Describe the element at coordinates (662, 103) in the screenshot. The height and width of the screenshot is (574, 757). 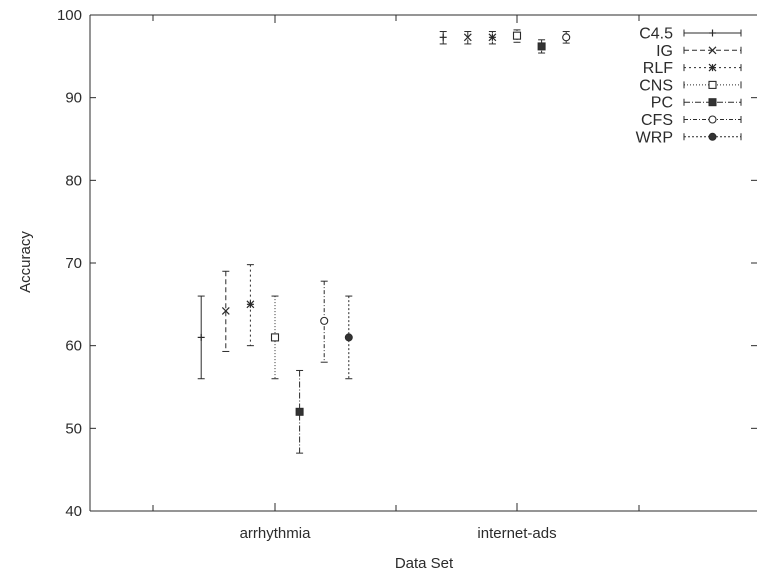
I see `legend-label: PC` at that location.